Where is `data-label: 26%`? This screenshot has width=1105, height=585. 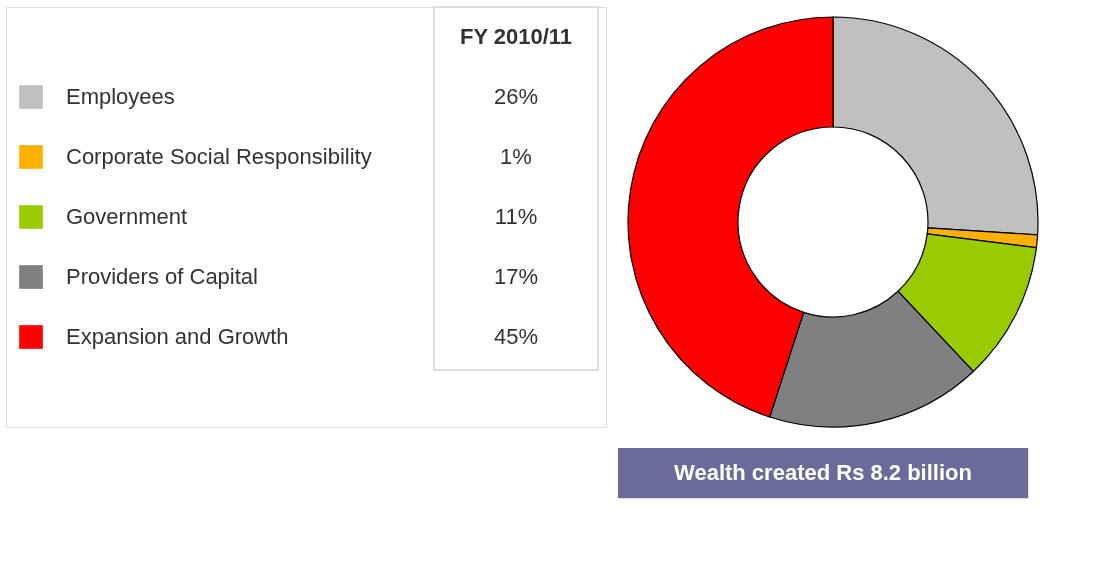
data-label: 26% is located at coordinates (516, 96).